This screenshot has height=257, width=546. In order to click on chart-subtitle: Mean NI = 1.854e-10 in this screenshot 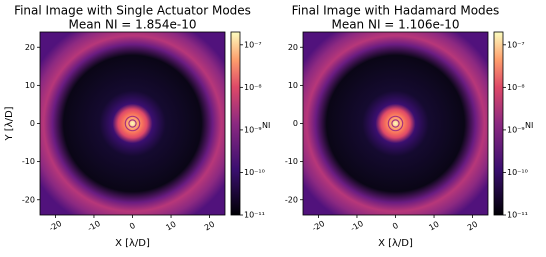, I will do `click(132, 25)`.